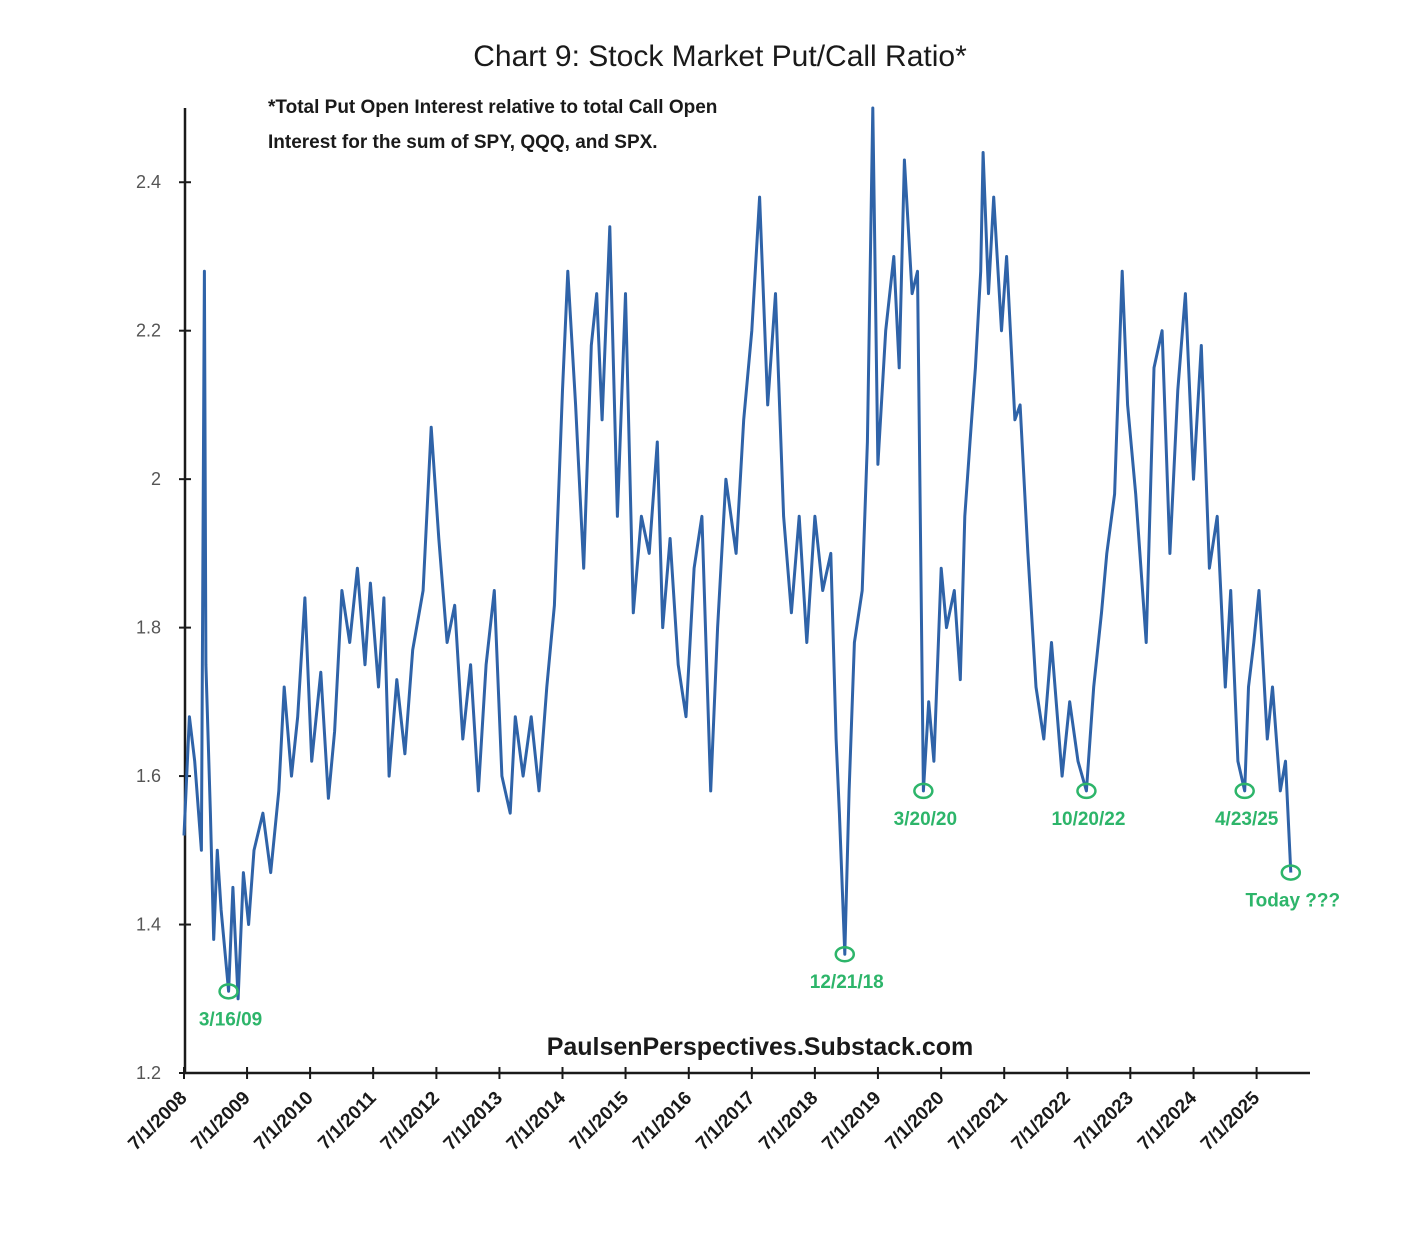 Image resolution: width=1401 pixels, height=1236 pixels. Describe the element at coordinates (1292, 901) in the screenshot. I see `annotation-label: Today ???` at that location.